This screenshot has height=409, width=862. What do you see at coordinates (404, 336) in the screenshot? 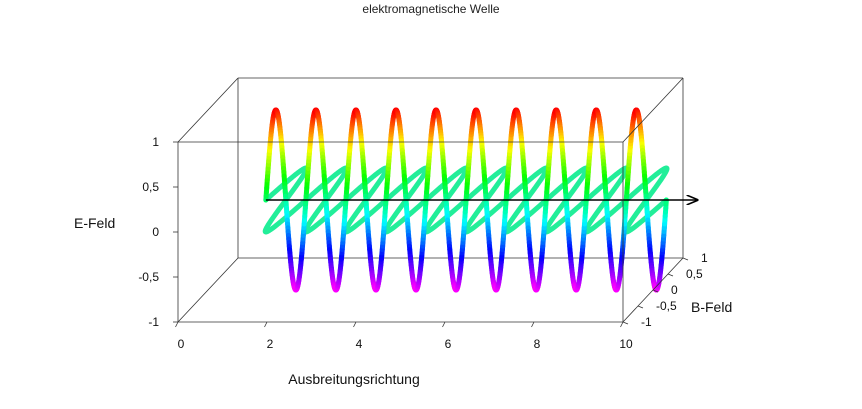
I see `x-axis-ticks: 0 2 4 6 8 10` at bounding box center [404, 336].